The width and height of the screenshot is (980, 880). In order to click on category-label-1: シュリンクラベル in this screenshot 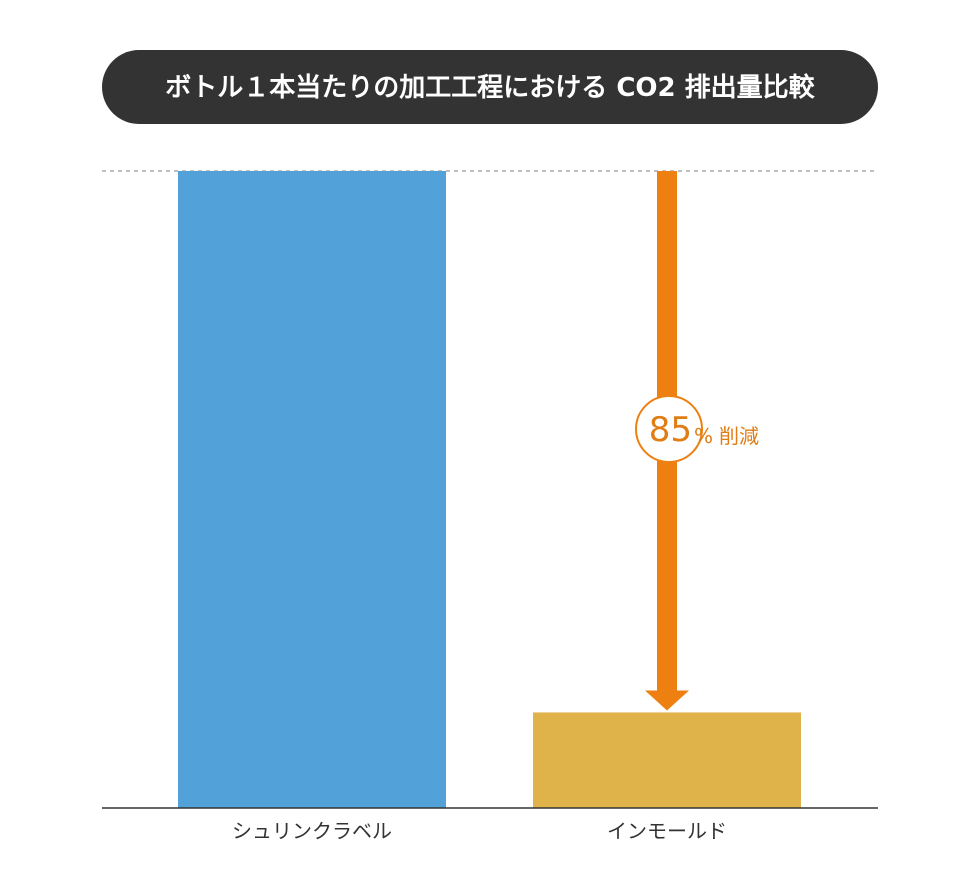, I will do `click(312, 831)`.